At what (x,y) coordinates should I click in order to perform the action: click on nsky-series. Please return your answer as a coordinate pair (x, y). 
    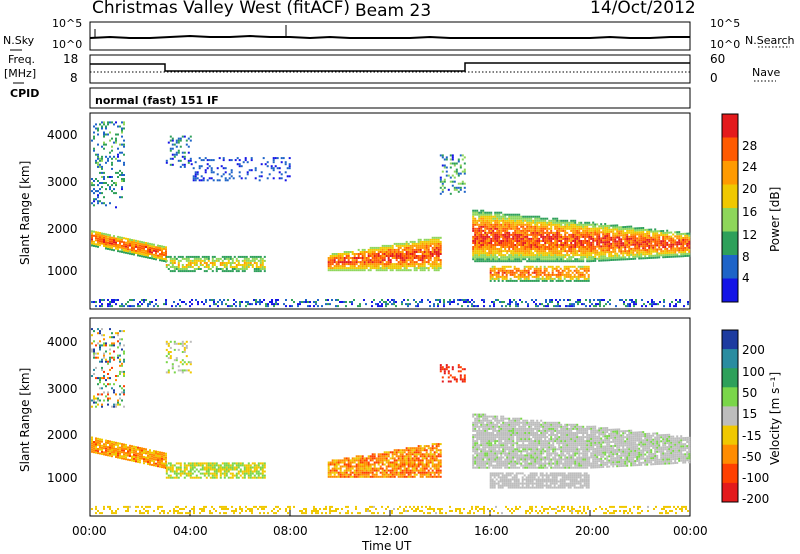
    Looking at the image, I should click on (389, 37).